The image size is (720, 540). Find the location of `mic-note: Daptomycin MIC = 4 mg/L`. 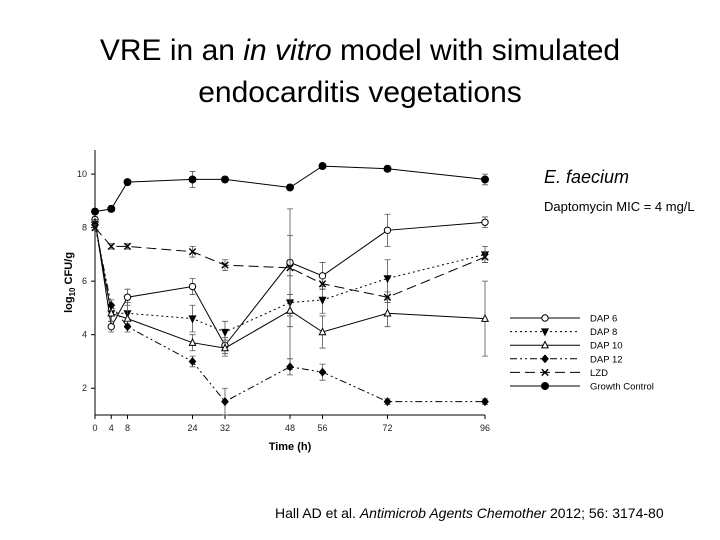

mic-note: Daptomycin MIC = 4 mg/L is located at coordinates (619, 206).